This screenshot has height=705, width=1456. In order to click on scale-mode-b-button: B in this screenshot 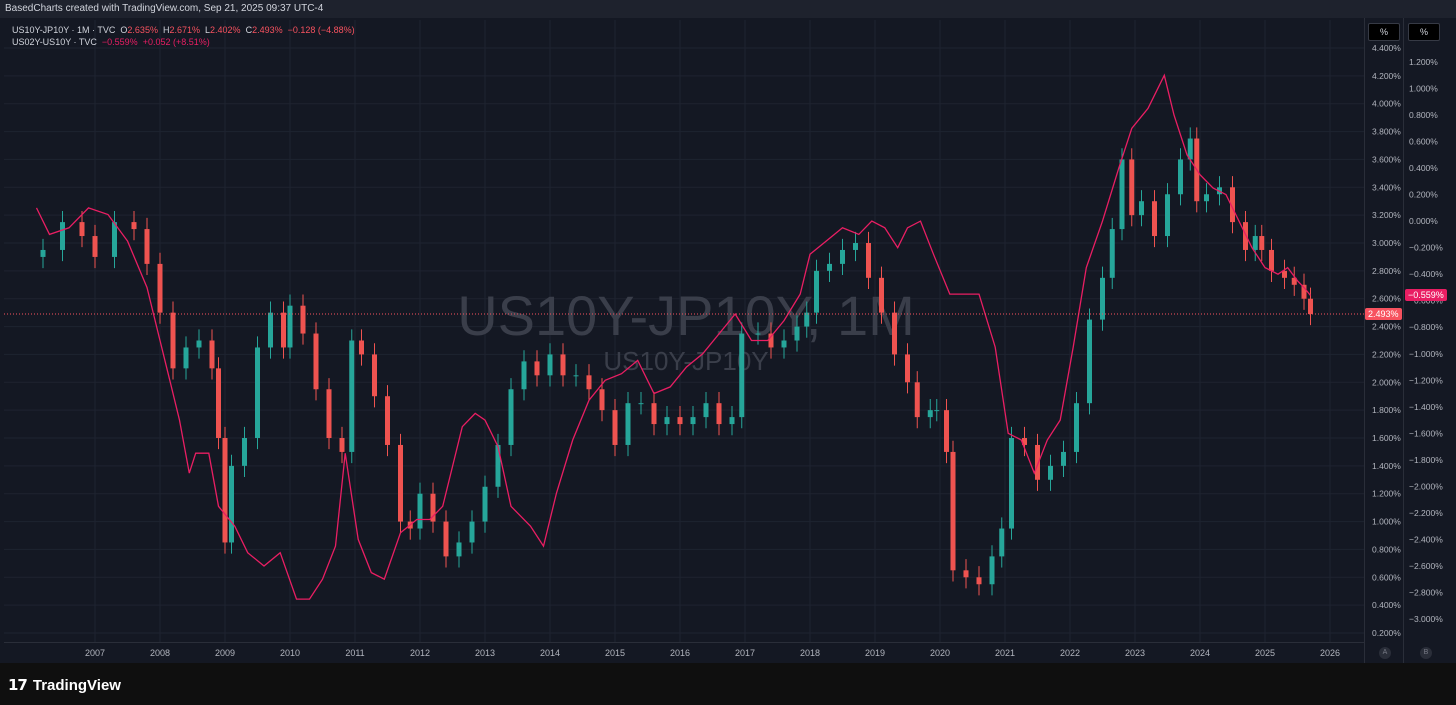, I will do `click(1426, 653)`.